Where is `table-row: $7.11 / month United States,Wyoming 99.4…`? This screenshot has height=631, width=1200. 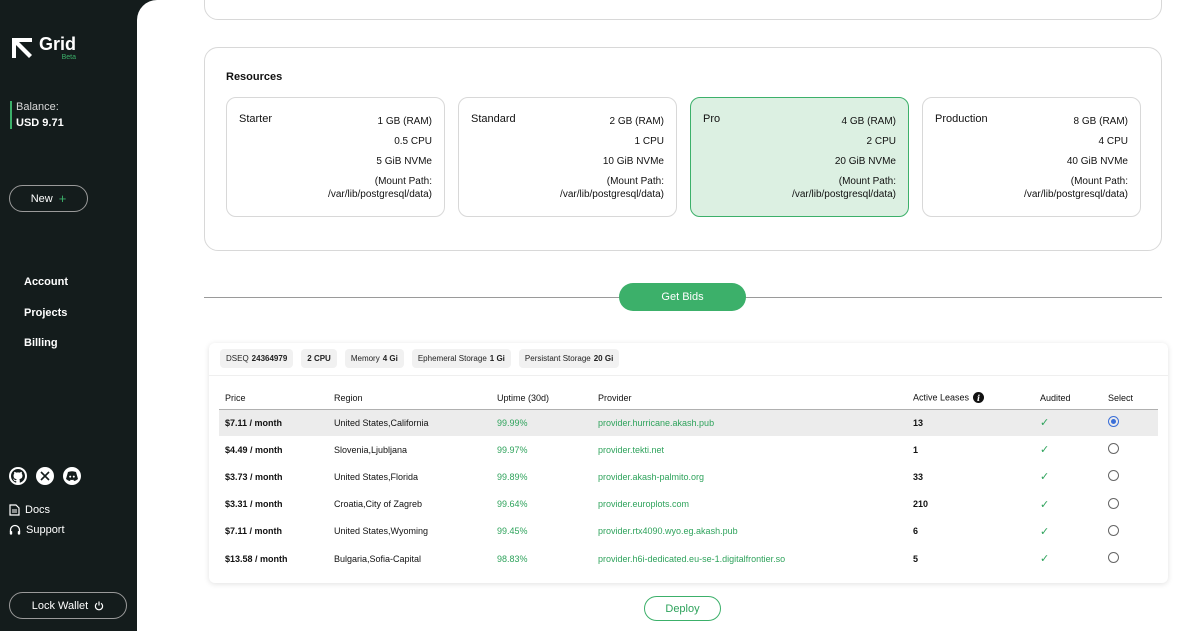
table-row: $7.11 / month United States,Wyoming 99.4… is located at coordinates (688, 531).